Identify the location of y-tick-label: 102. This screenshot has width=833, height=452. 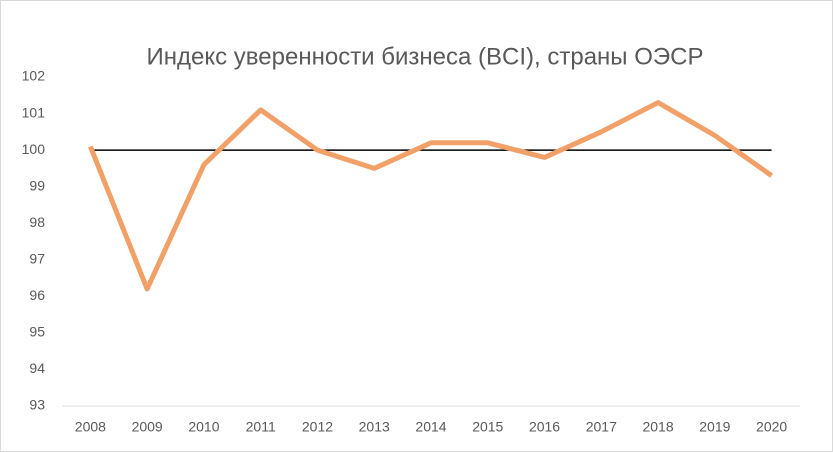
(34, 76).